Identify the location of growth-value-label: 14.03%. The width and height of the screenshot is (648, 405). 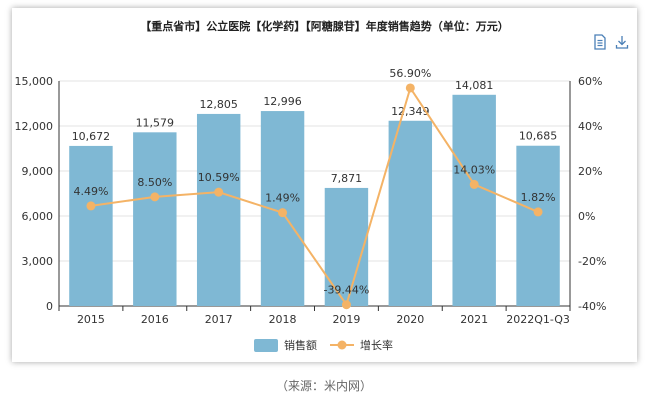
(474, 169).